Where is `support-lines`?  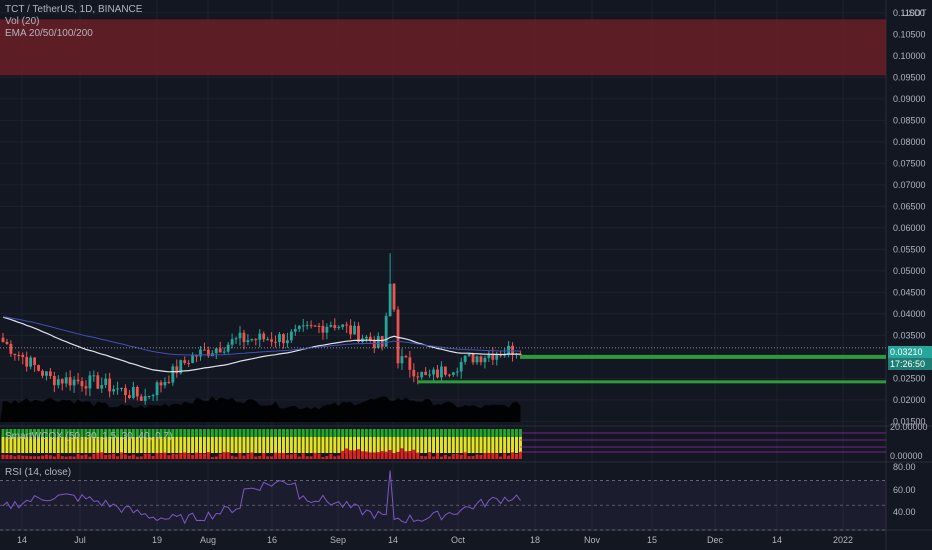 support-lines is located at coordinates (443, 365).